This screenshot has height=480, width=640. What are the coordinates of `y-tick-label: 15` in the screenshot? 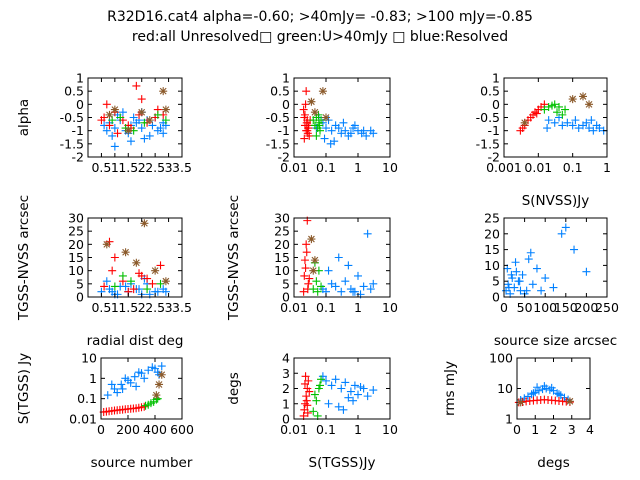 It's located at (492, 249).